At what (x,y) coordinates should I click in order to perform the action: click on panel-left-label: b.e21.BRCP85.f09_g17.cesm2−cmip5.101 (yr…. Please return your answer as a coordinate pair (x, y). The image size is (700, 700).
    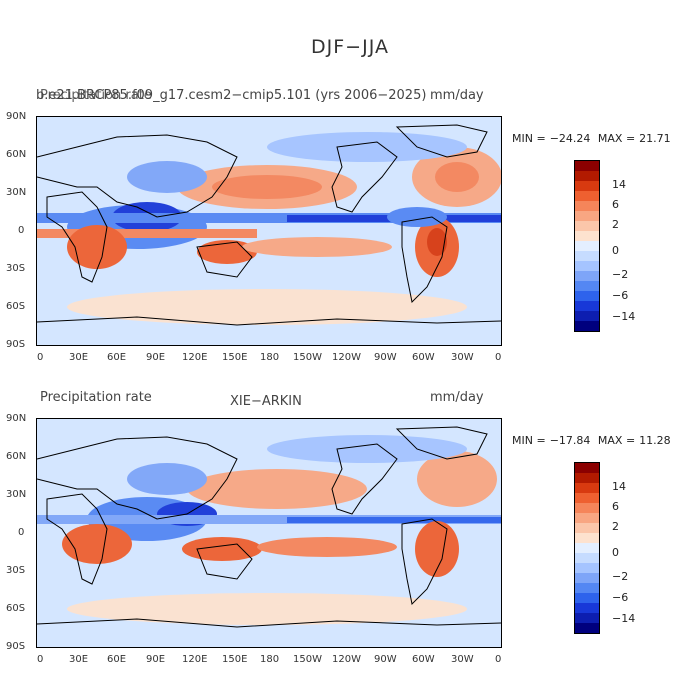
    Looking at the image, I should click on (231, 95).